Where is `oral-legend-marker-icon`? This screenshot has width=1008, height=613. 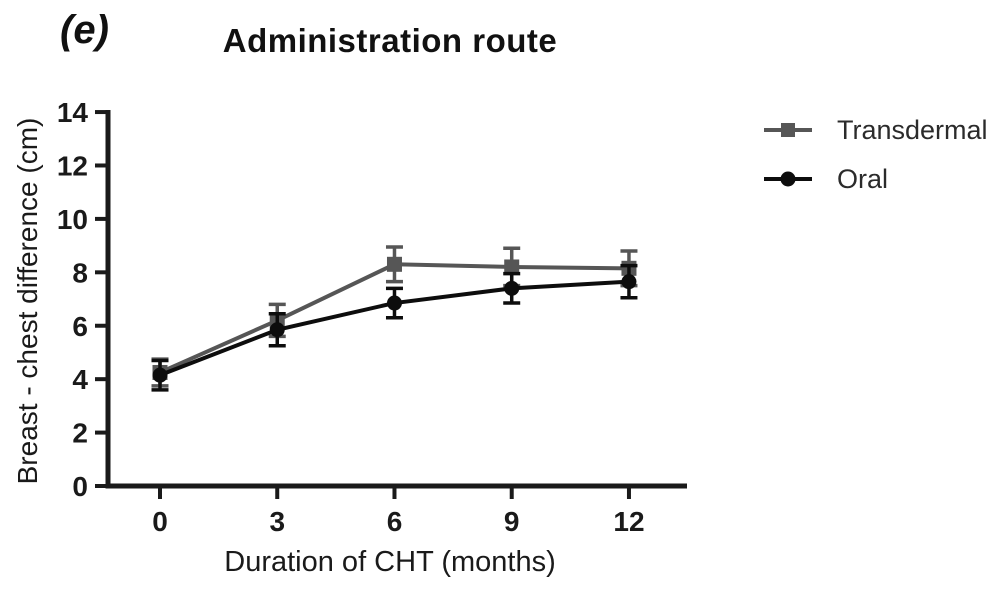
oral-legend-marker-icon is located at coordinates (788, 179).